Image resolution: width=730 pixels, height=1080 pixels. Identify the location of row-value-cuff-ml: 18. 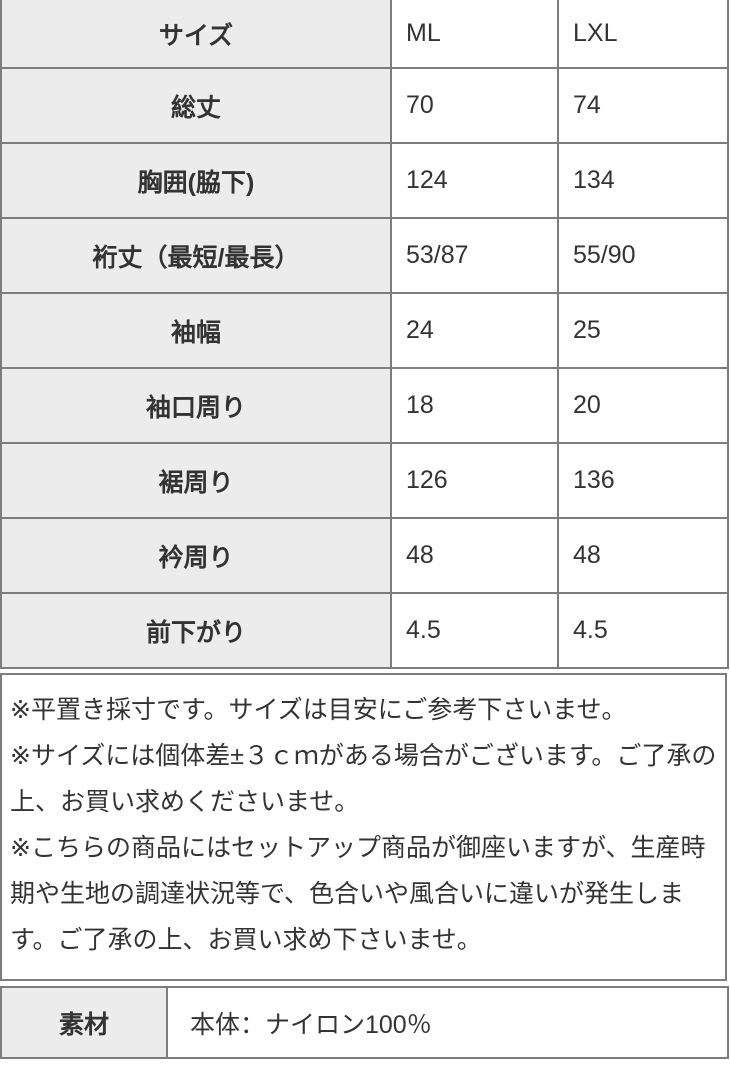
(474, 405).